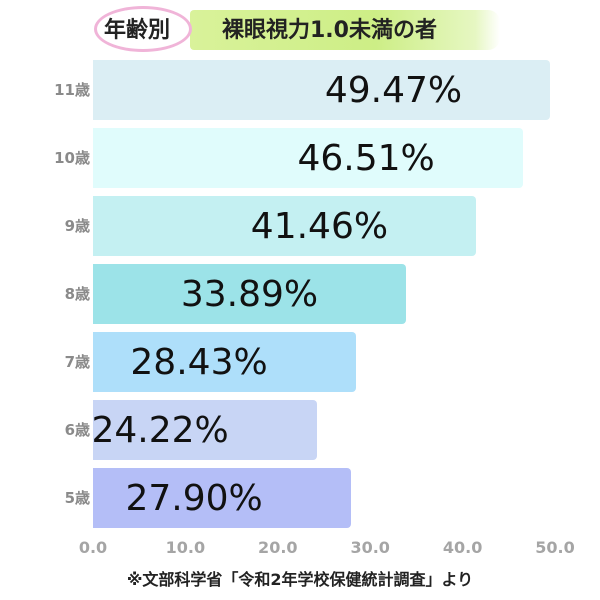  What do you see at coordinates (319, 226) in the screenshot?
I see `bar-value-label: 41.46%` at bounding box center [319, 226].